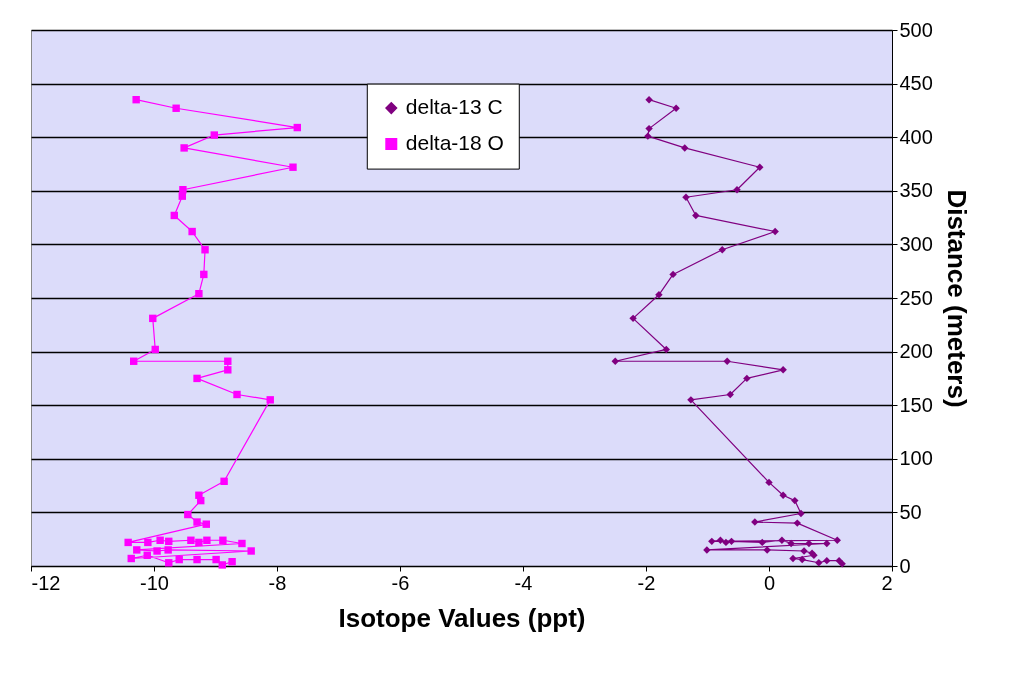 Image resolution: width=1029 pixels, height=679 pixels. Describe the element at coordinates (916, 458) in the screenshot. I see `y-tick-label: 100` at that location.